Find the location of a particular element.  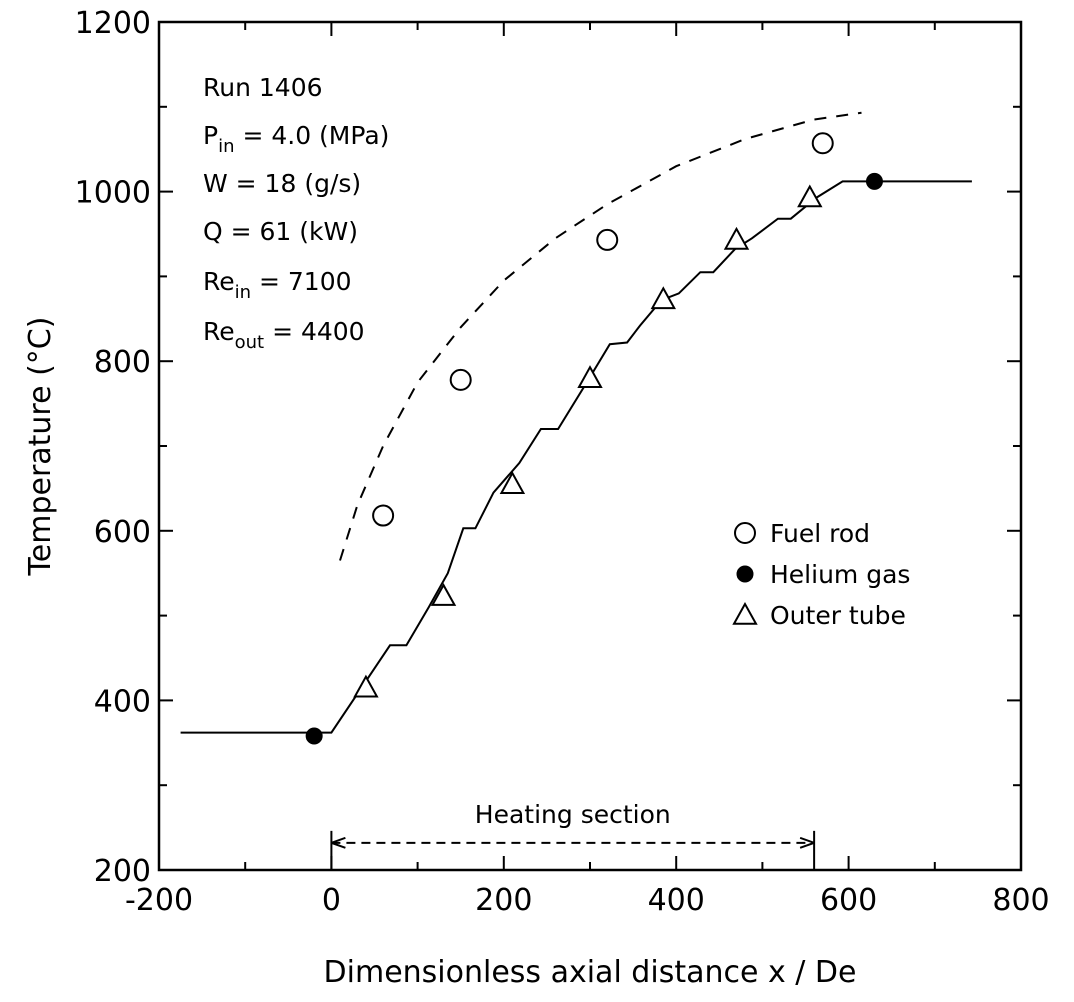

y-tick-label: 1000 is located at coordinates (113, 193).